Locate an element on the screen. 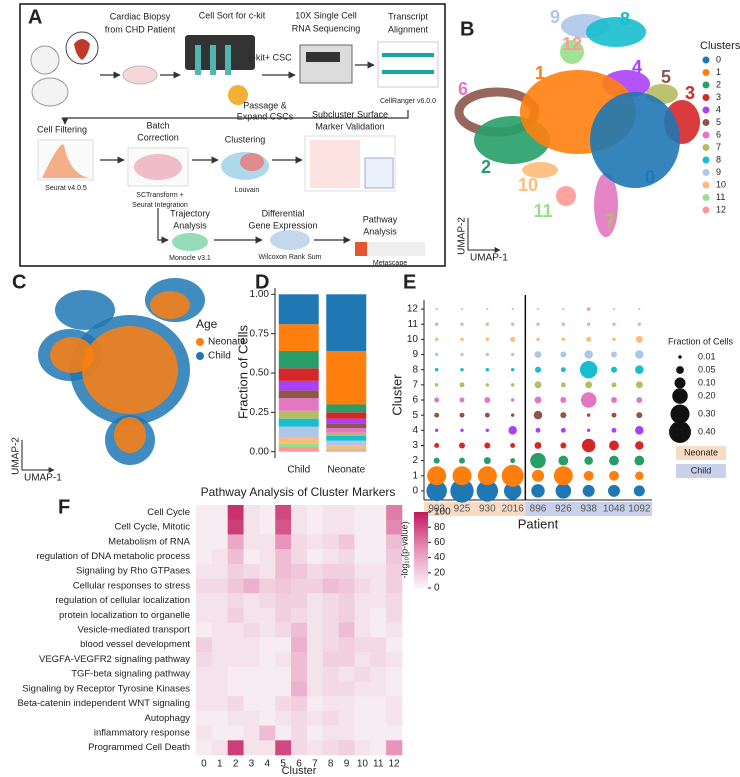 The width and height of the screenshot is (740, 777). row-label: TGF-beta signaling pathway is located at coordinates (130, 674).